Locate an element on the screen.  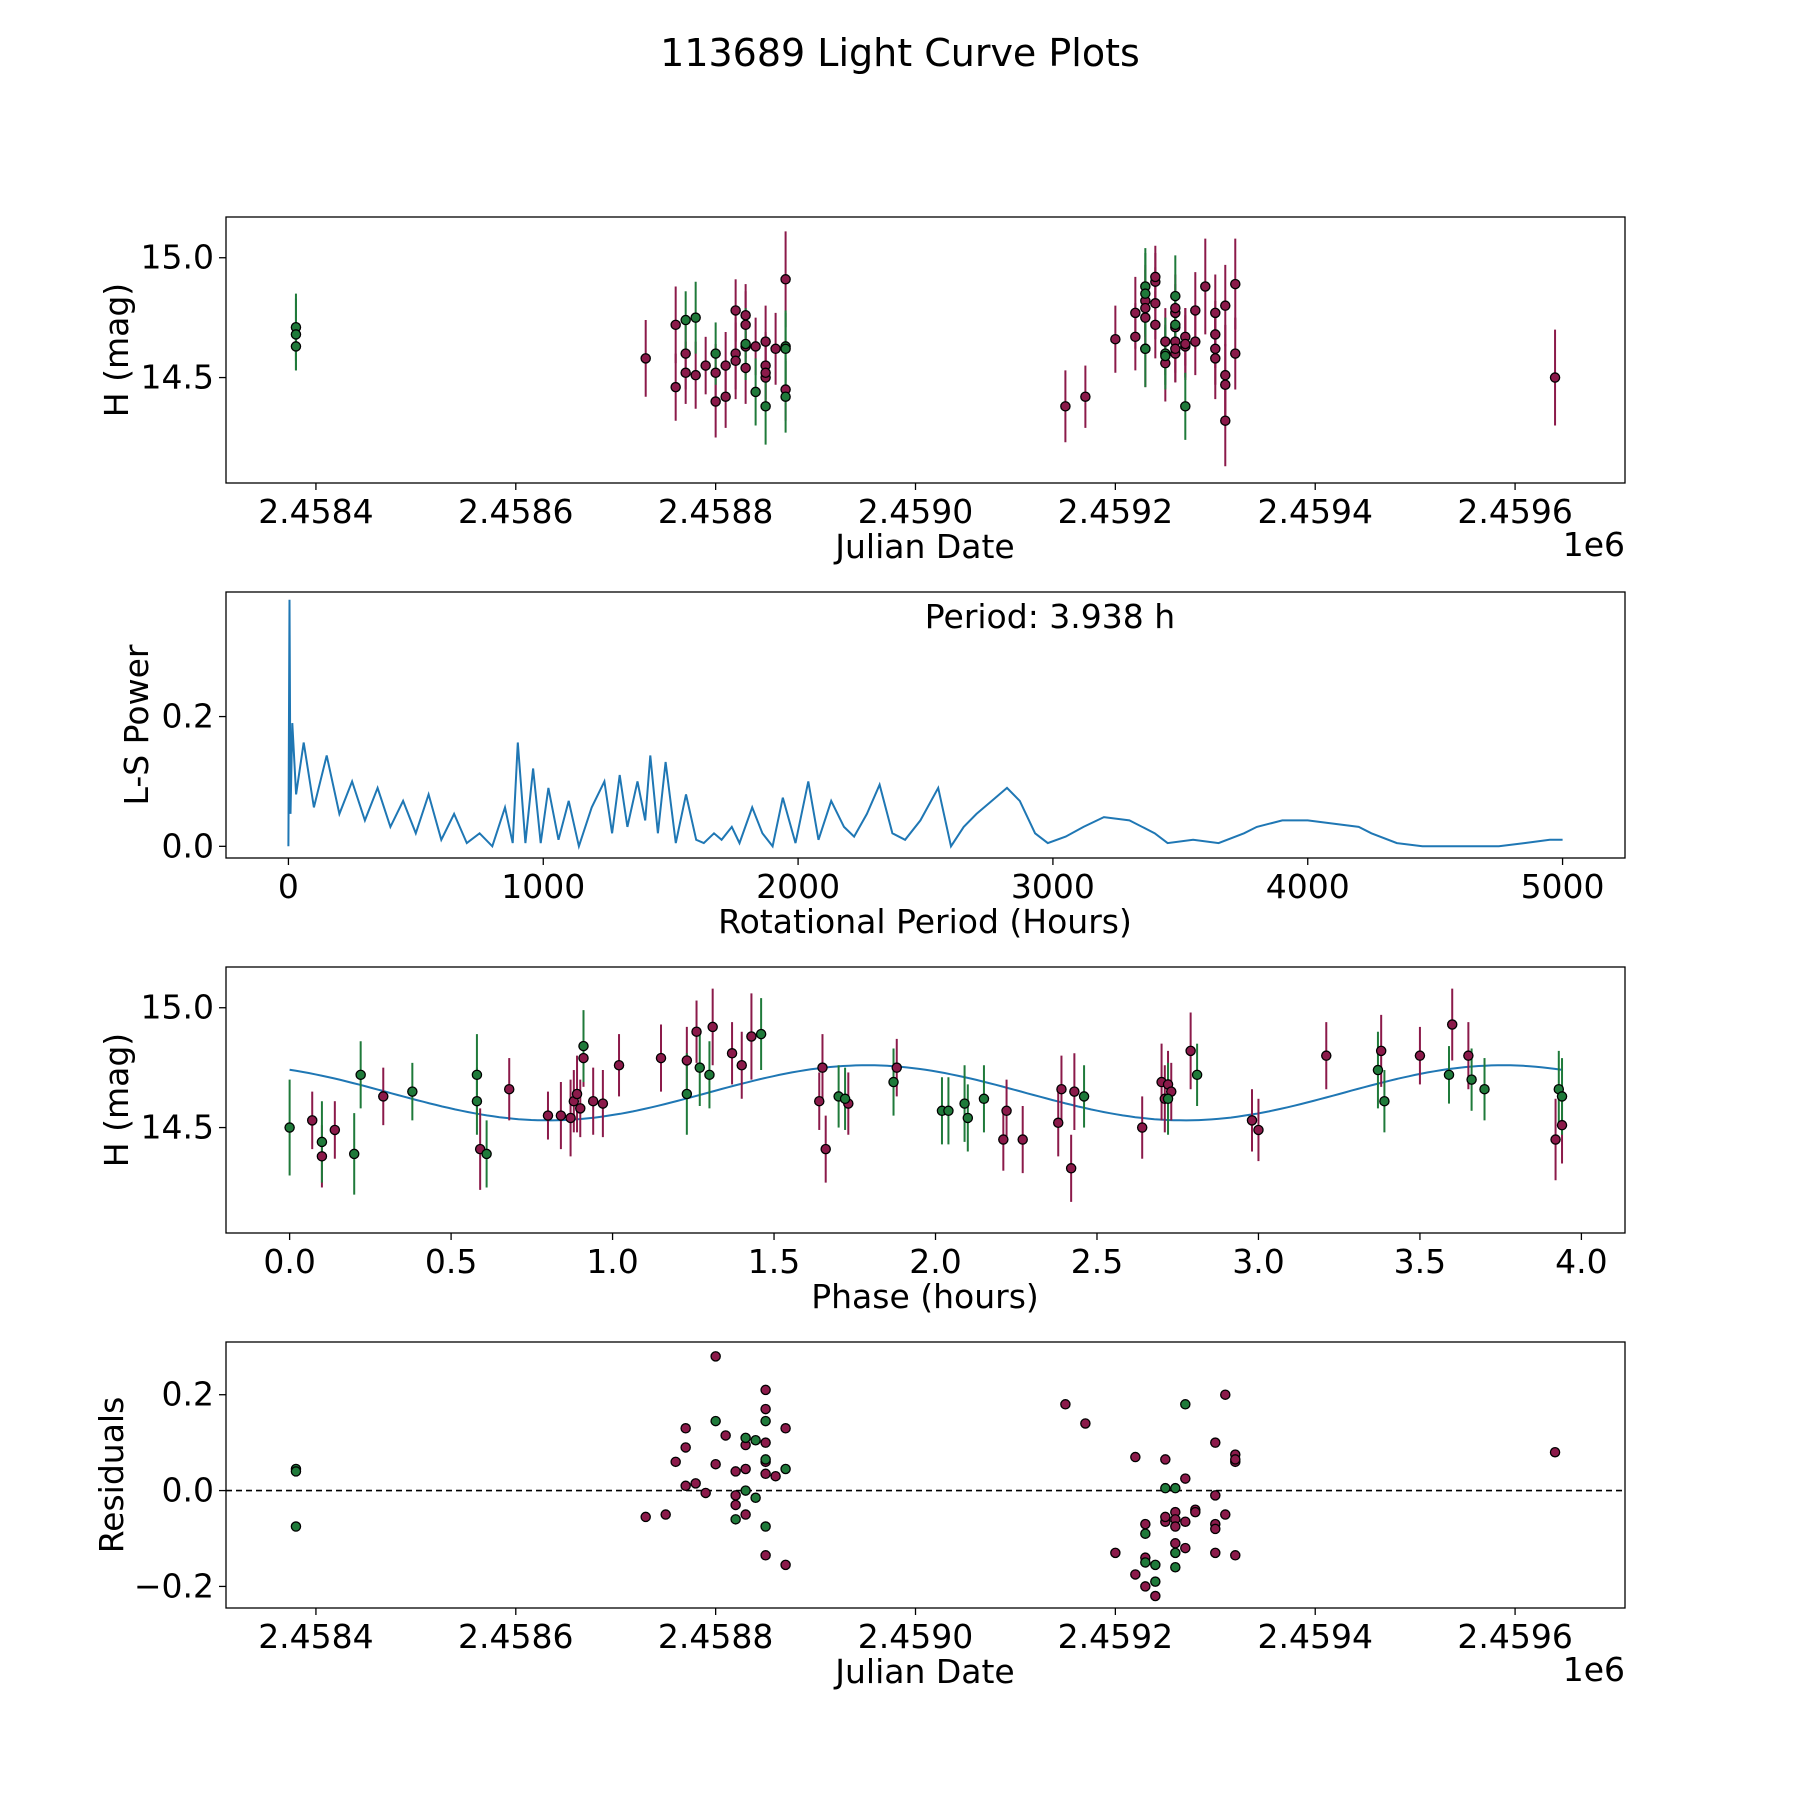
x-tick-label: 1.0 is located at coordinates (612, 1261).